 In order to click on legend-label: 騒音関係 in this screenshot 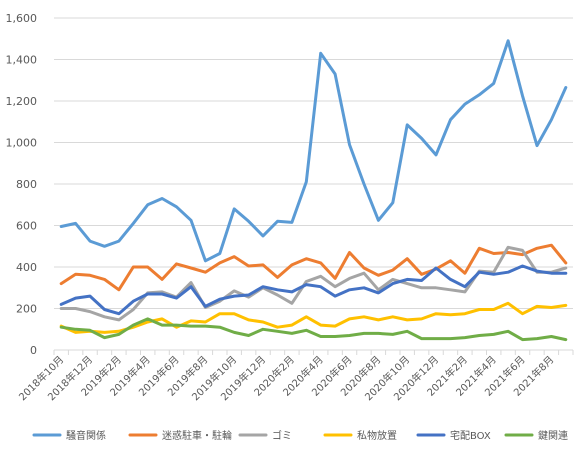, I will do `click(86, 435)`.